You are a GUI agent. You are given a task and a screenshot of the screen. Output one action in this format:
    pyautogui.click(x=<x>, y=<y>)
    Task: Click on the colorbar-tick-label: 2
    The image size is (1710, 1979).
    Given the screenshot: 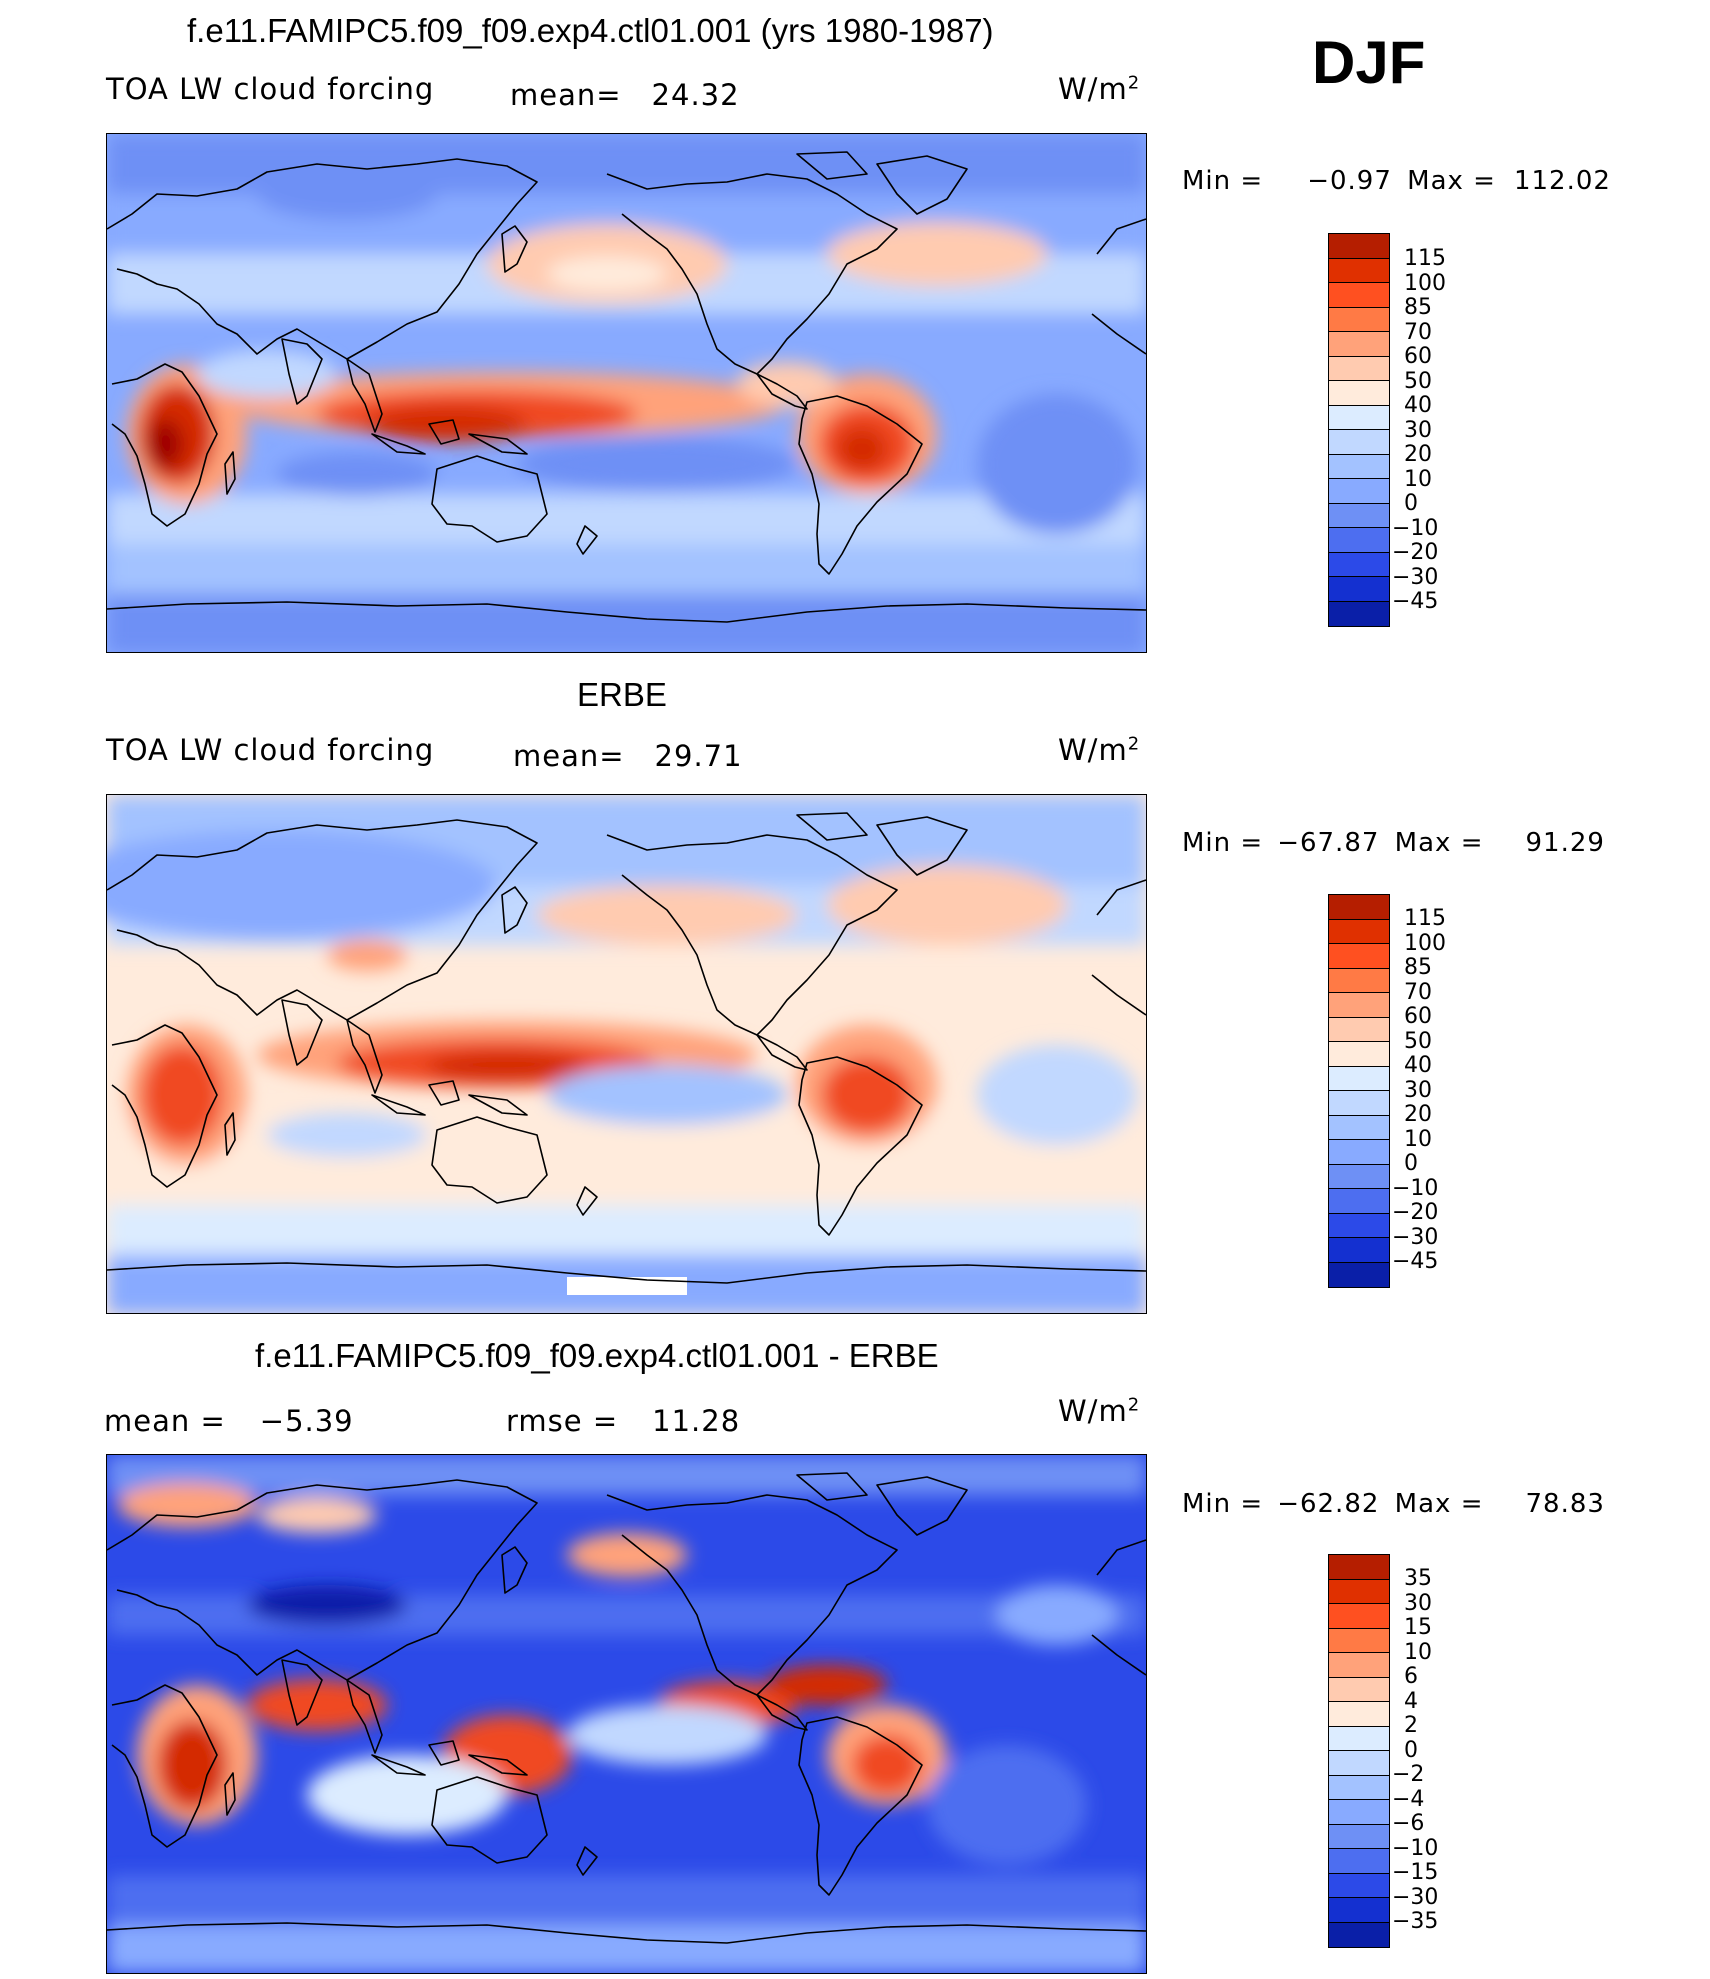 What is the action you would take?
    pyautogui.click(x=1411, y=1725)
    